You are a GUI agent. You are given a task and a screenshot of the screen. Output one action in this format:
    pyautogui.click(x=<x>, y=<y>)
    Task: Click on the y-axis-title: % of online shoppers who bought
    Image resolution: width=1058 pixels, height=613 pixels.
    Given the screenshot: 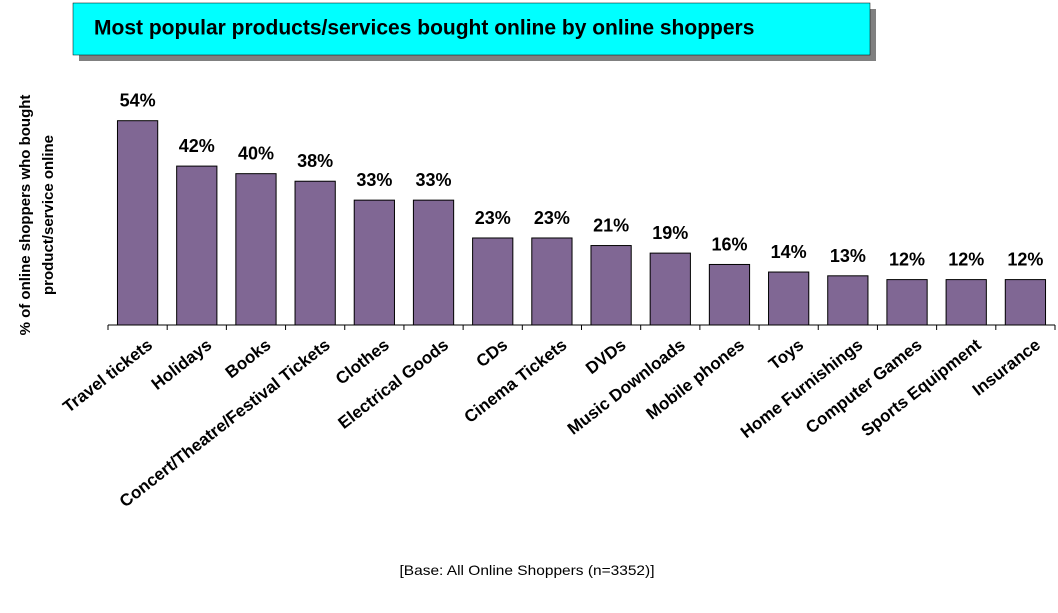 What is the action you would take?
    pyautogui.click(x=25, y=215)
    